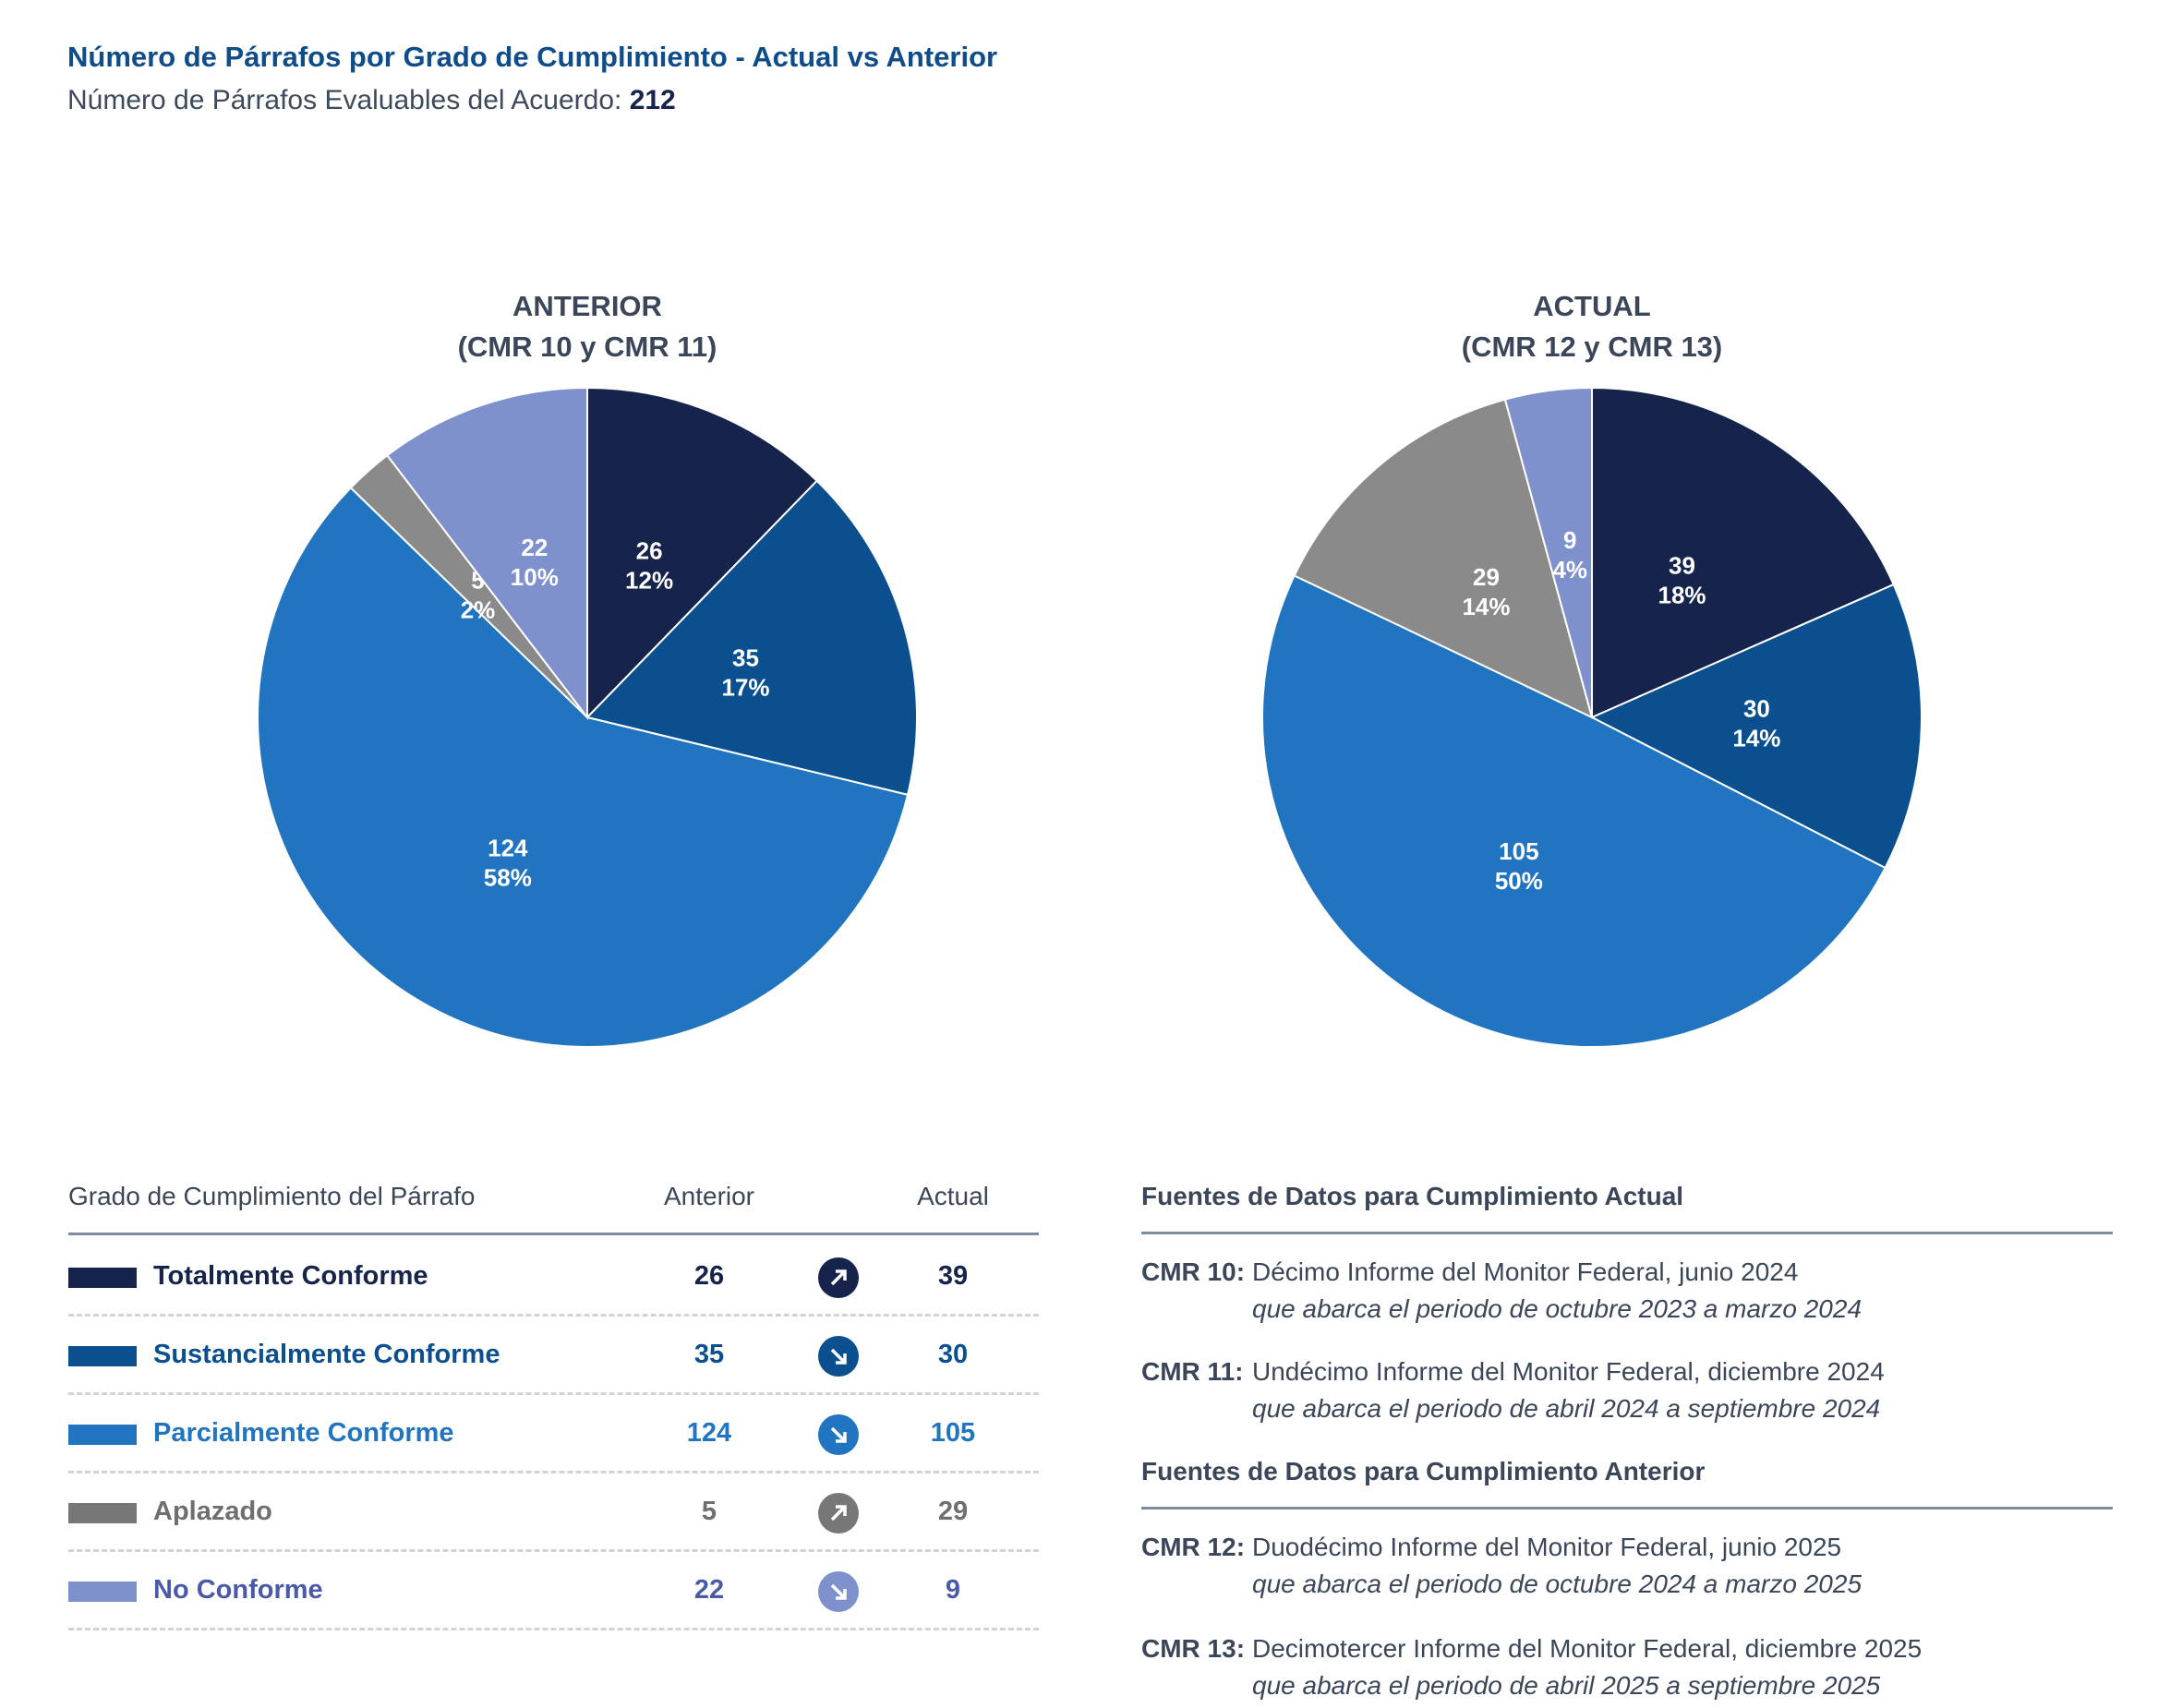 This screenshot has width=2170, height=1708. What do you see at coordinates (709, 1354) in the screenshot?
I see `anterior-value: 35` at bounding box center [709, 1354].